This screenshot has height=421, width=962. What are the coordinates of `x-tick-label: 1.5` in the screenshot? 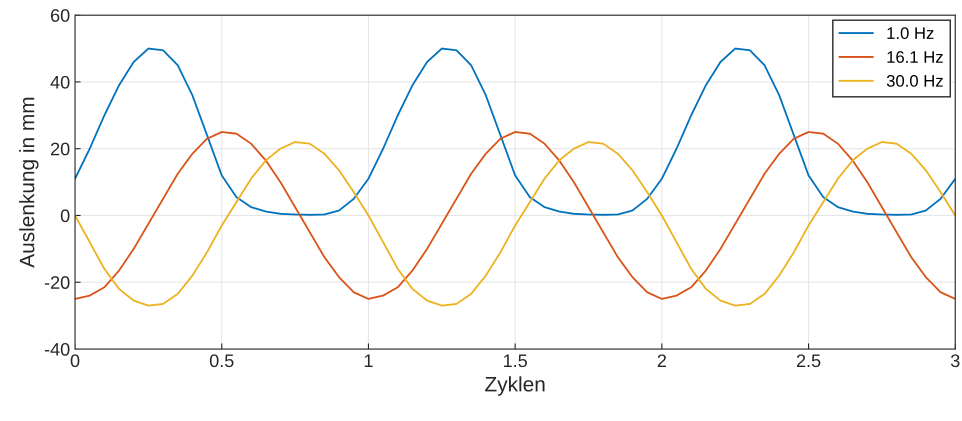 It's located at (515, 361).